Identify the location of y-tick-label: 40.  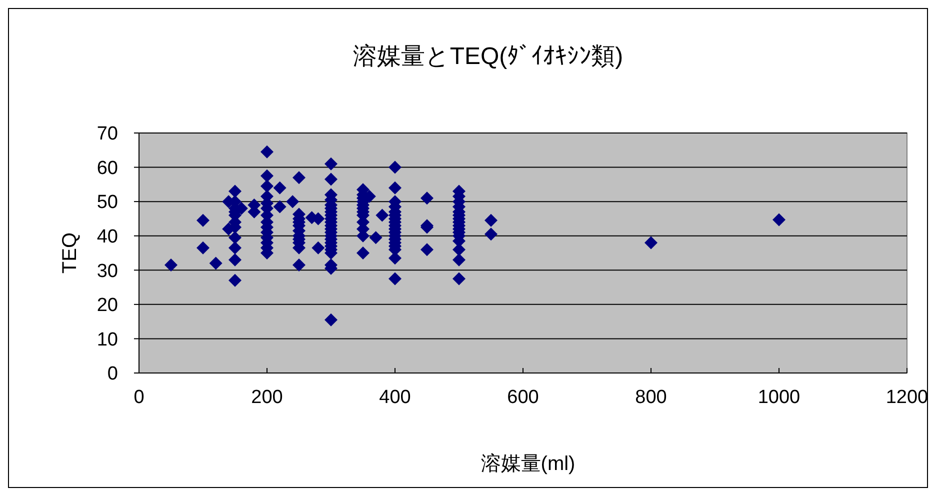
(107, 237).